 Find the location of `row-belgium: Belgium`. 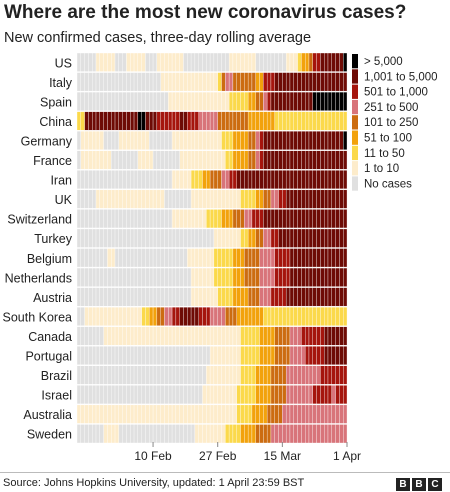

row-belgium: Belgium is located at coordinates (187, 258).